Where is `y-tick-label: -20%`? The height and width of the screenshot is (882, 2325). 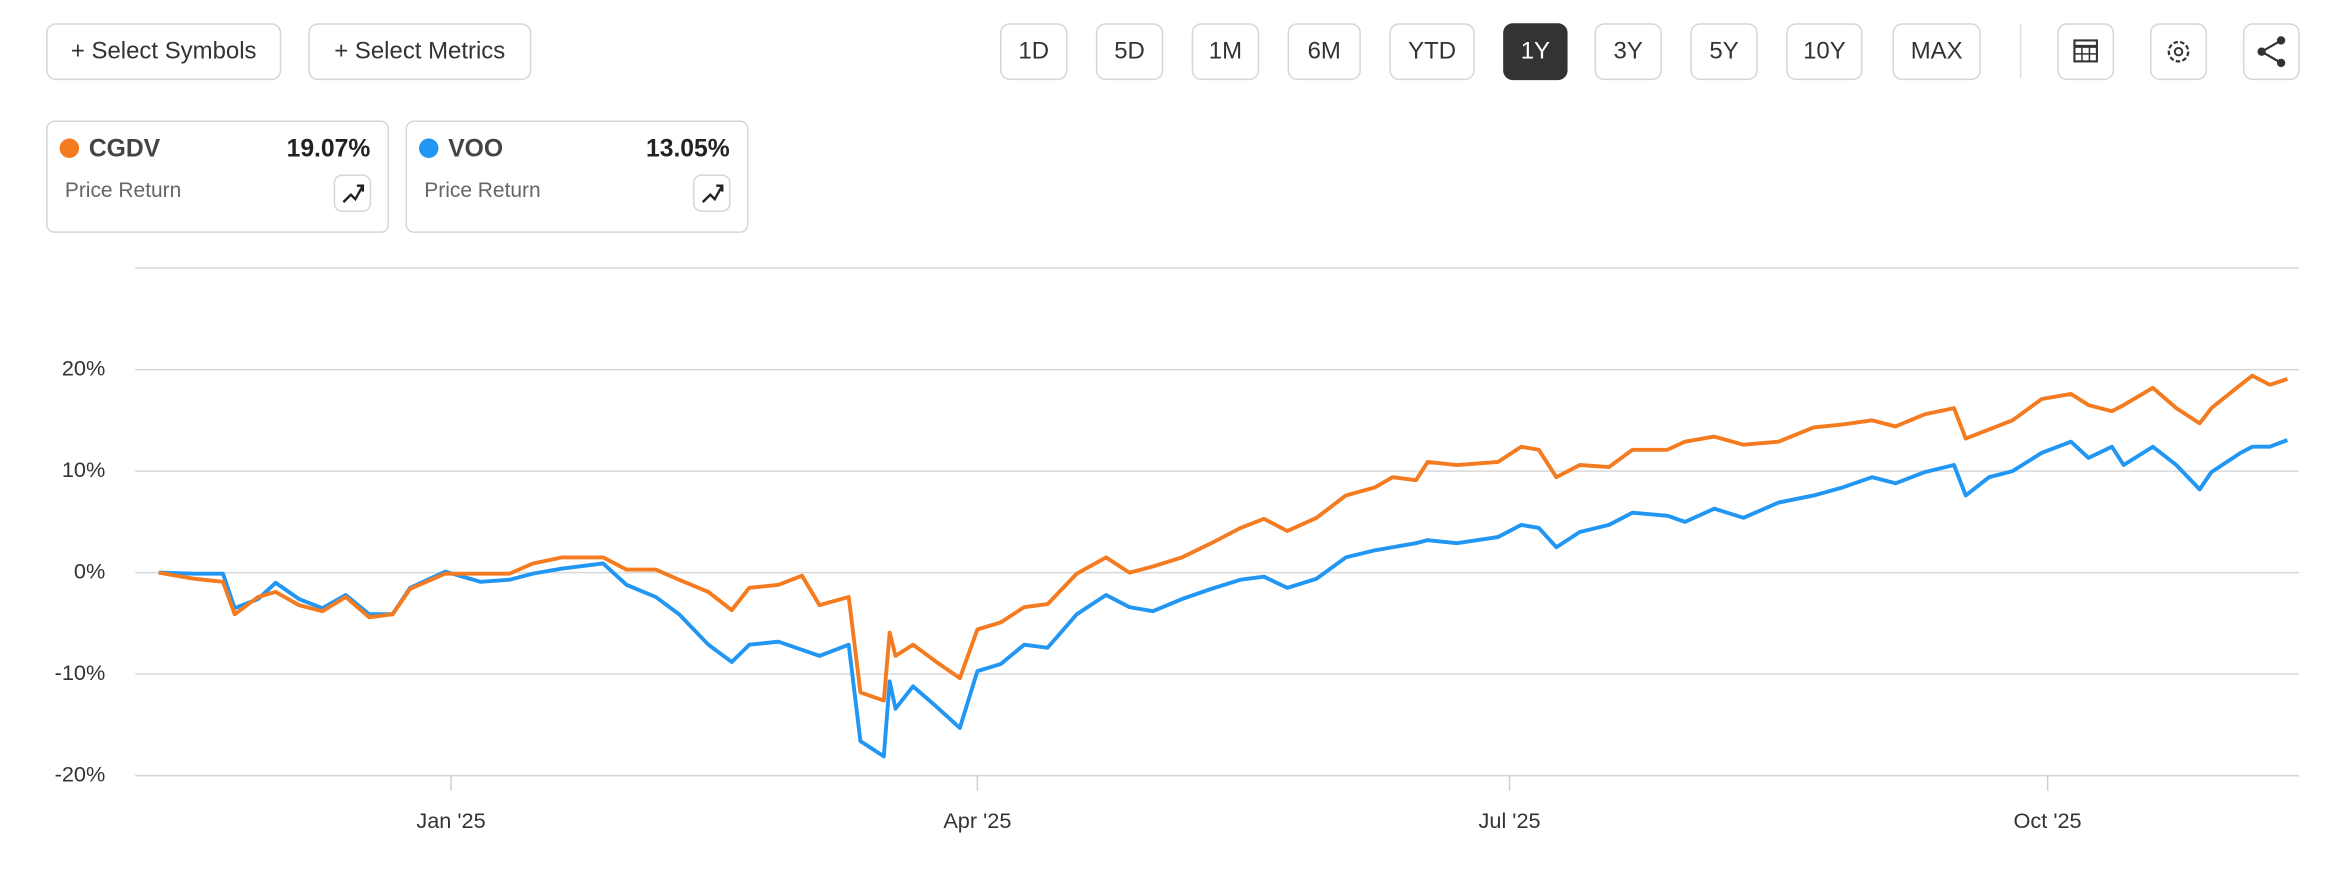
y-tick-label: -20% is located at coordinates (80, 773).